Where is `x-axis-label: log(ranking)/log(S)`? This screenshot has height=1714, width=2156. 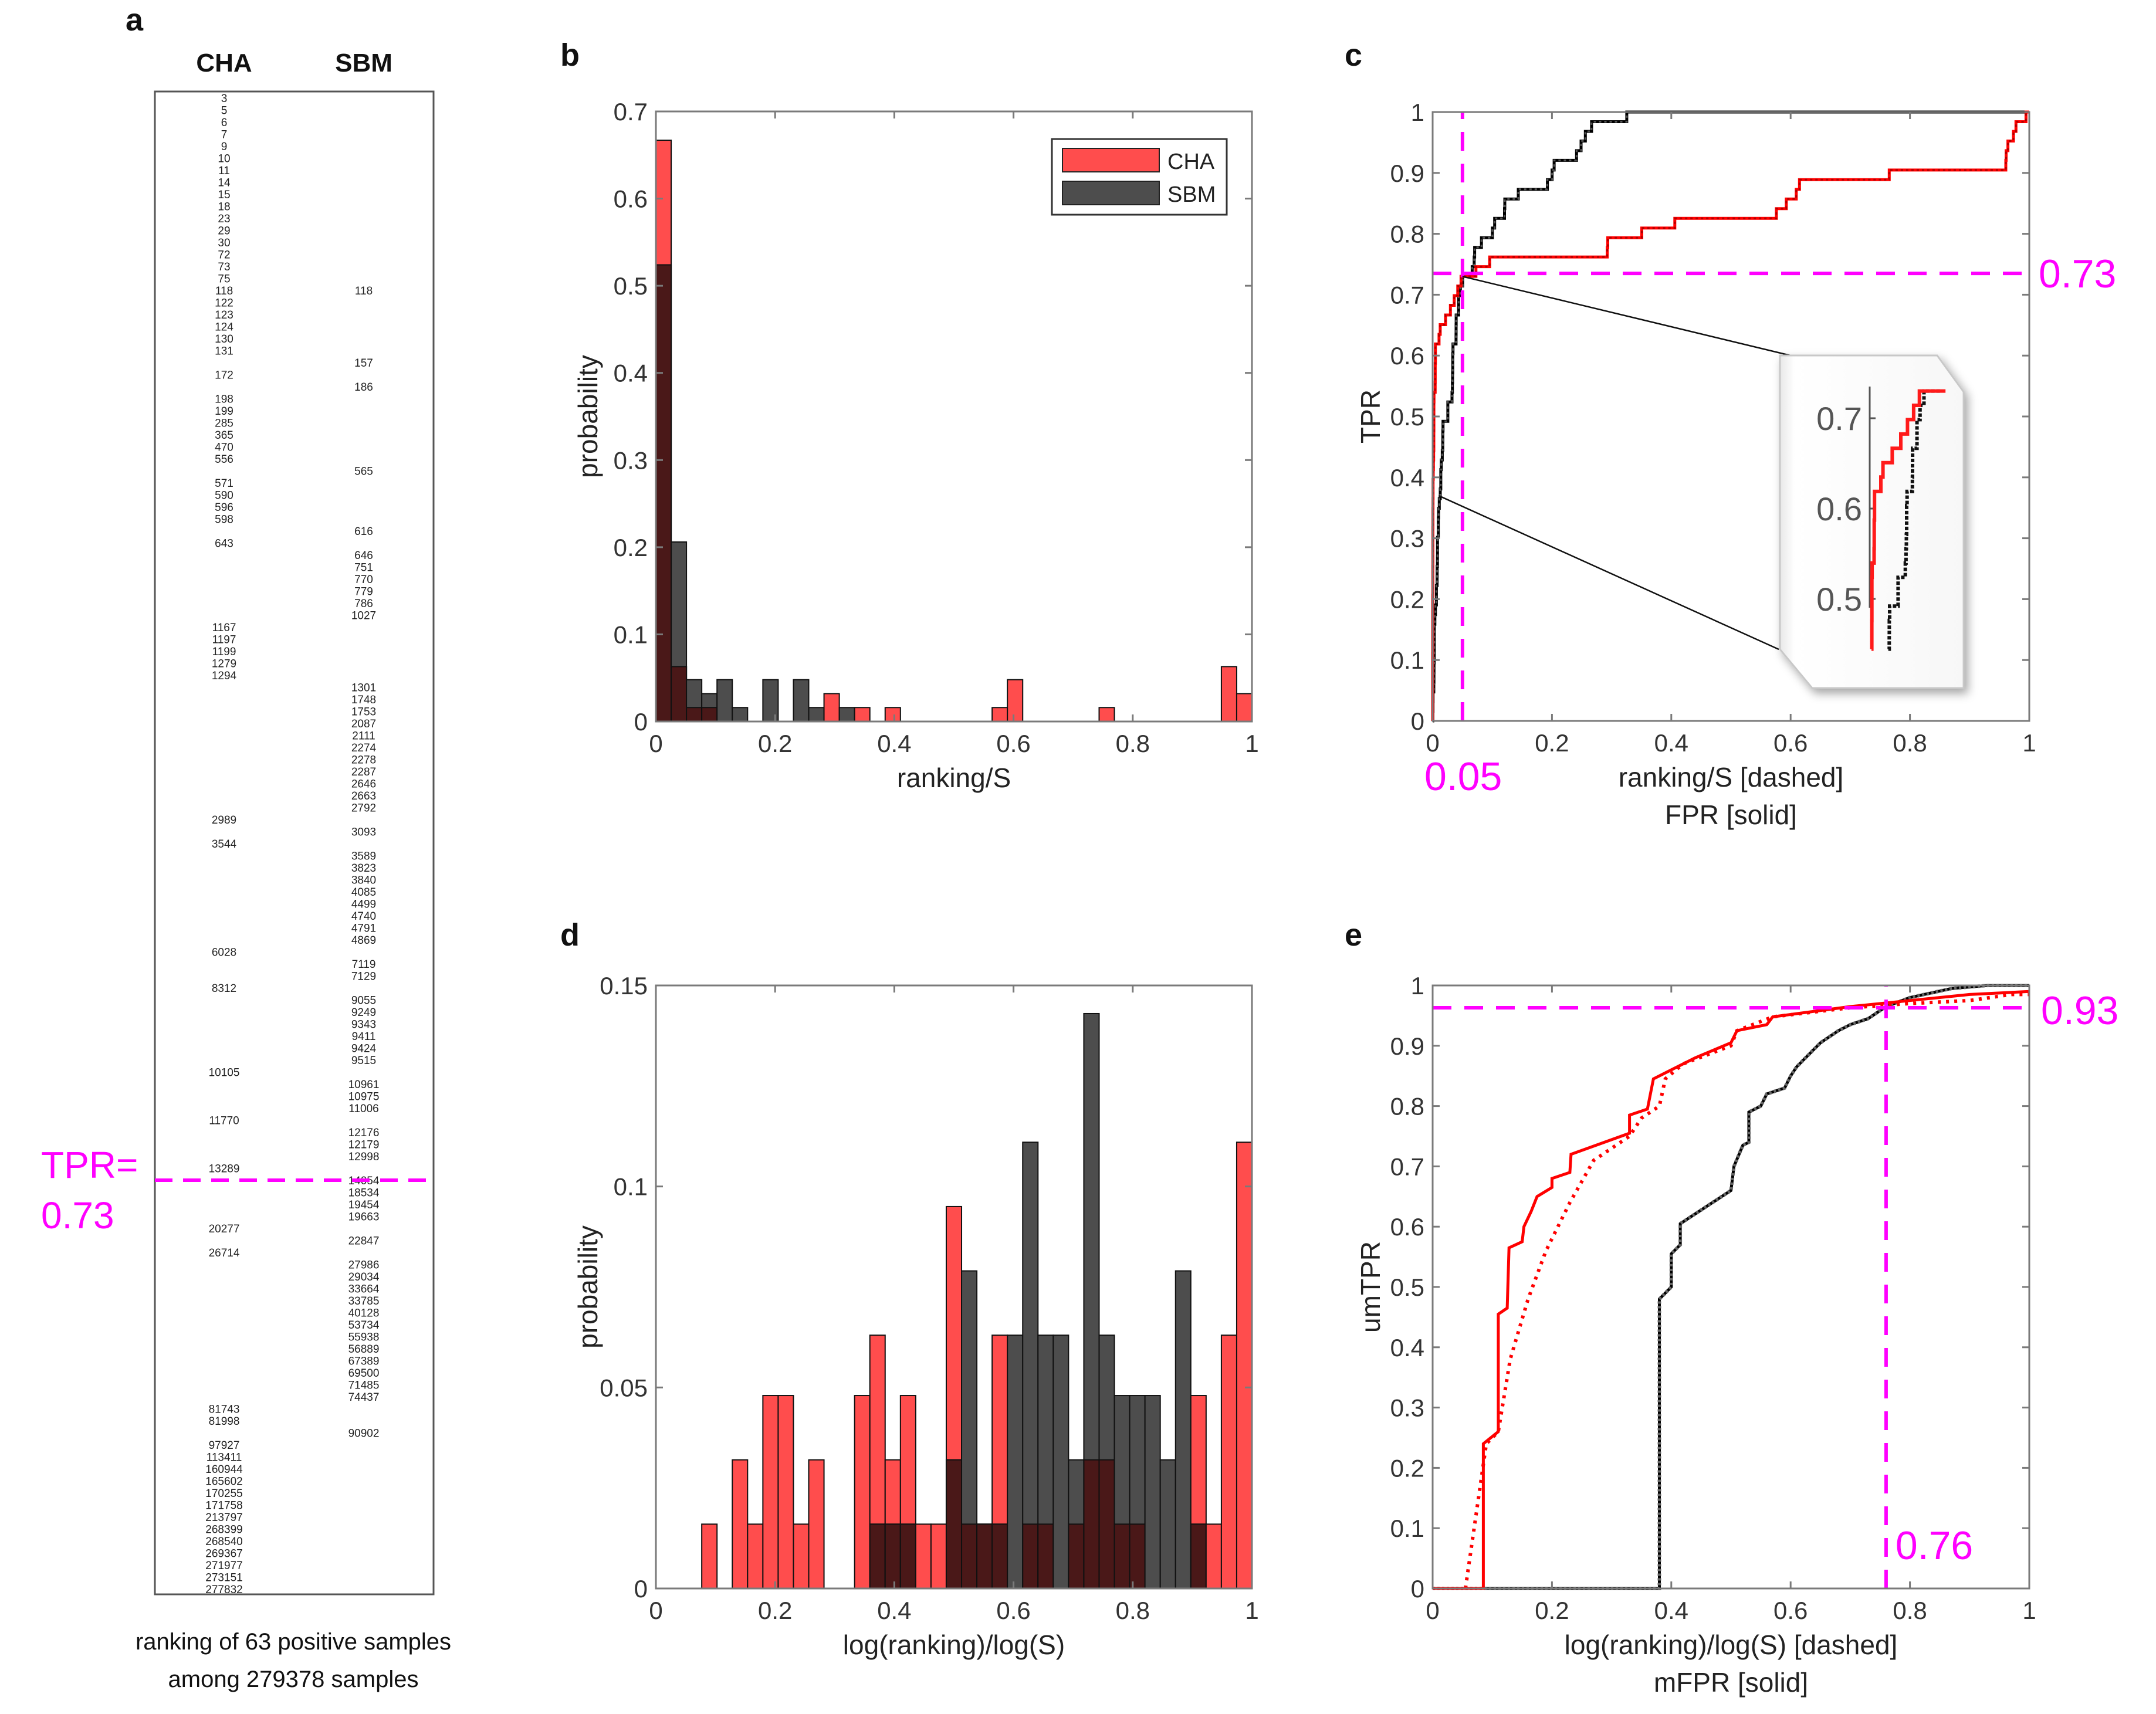
x-axis-label: log(ranking)/log(S) is located at coordinates (954, 1645).